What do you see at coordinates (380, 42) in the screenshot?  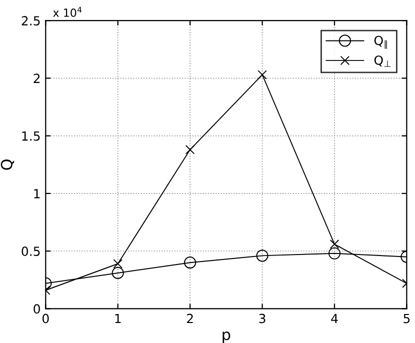 I see `legend-label: Q$_{∥}$` at bounding box center [380, 42].